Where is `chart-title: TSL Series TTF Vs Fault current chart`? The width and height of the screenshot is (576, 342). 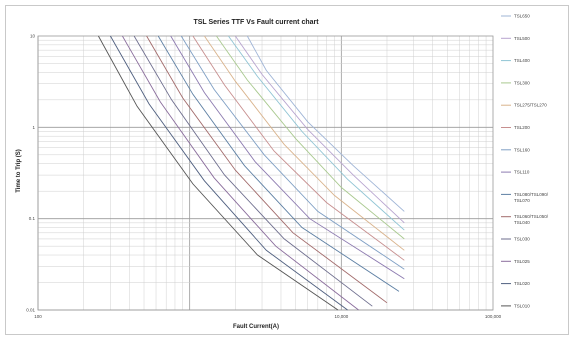
chart-title: TSL Series TTF Vs Fault current chart is located at coordinates (256, 22).